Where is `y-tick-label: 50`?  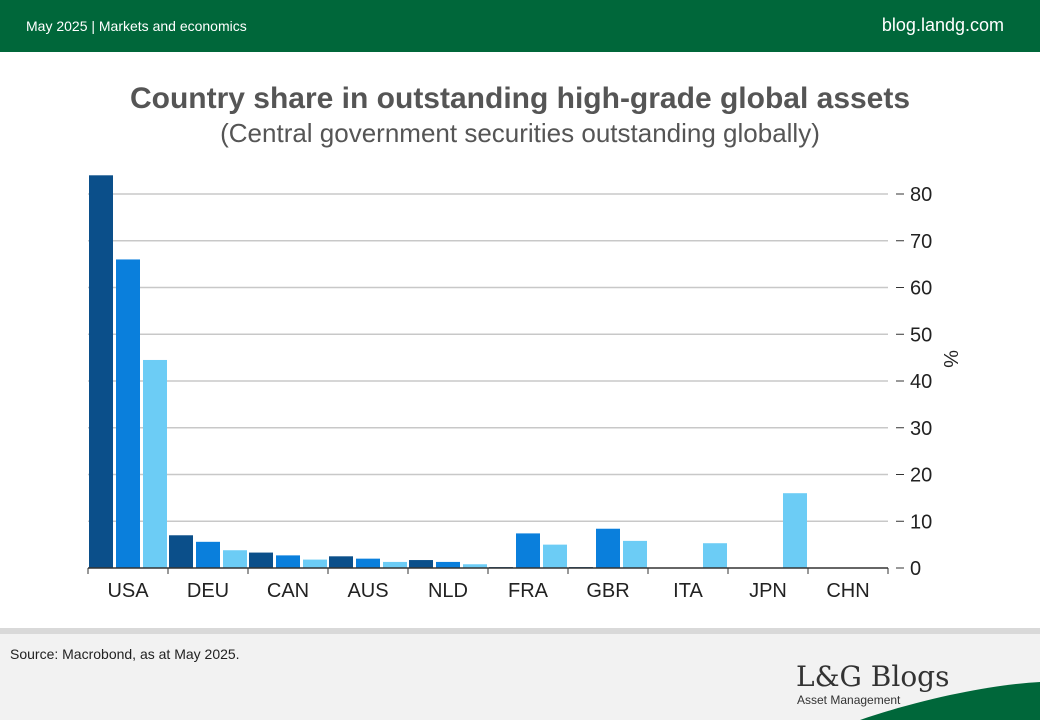 y-tick-label: 50 is located at coordinates (921, 335).